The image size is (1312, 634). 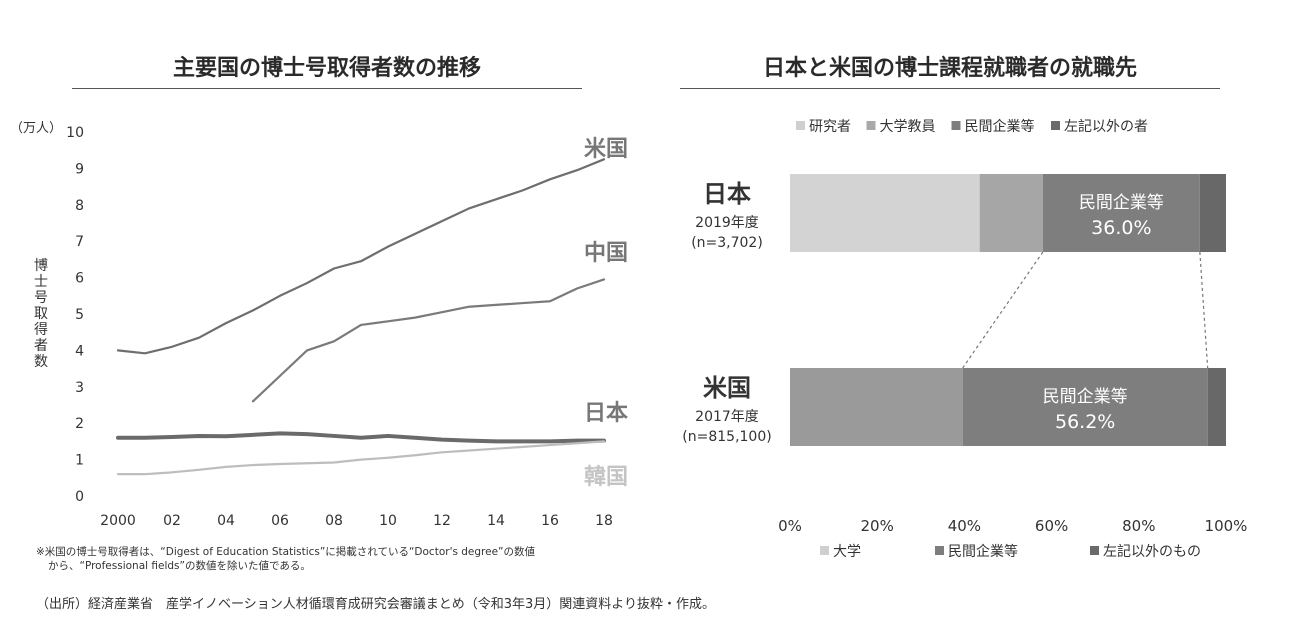 I want to click on connector-left, so click(x=1003, y=310).